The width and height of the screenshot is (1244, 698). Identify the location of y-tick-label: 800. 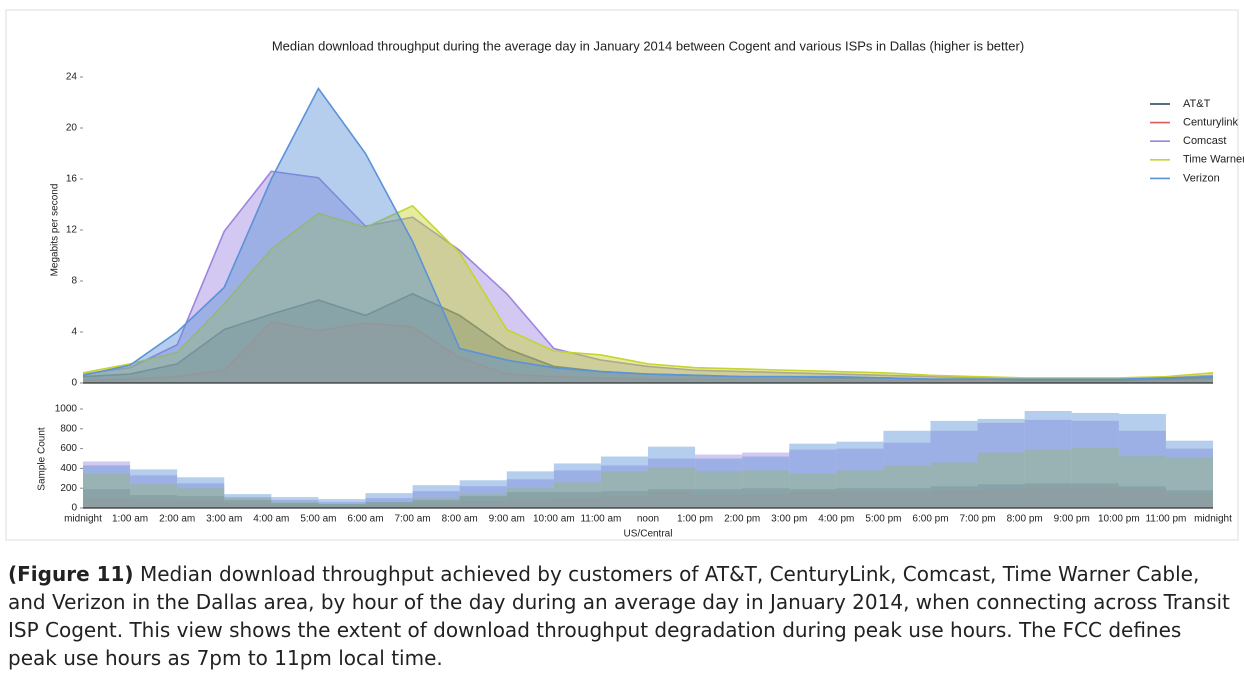
(68, 428).